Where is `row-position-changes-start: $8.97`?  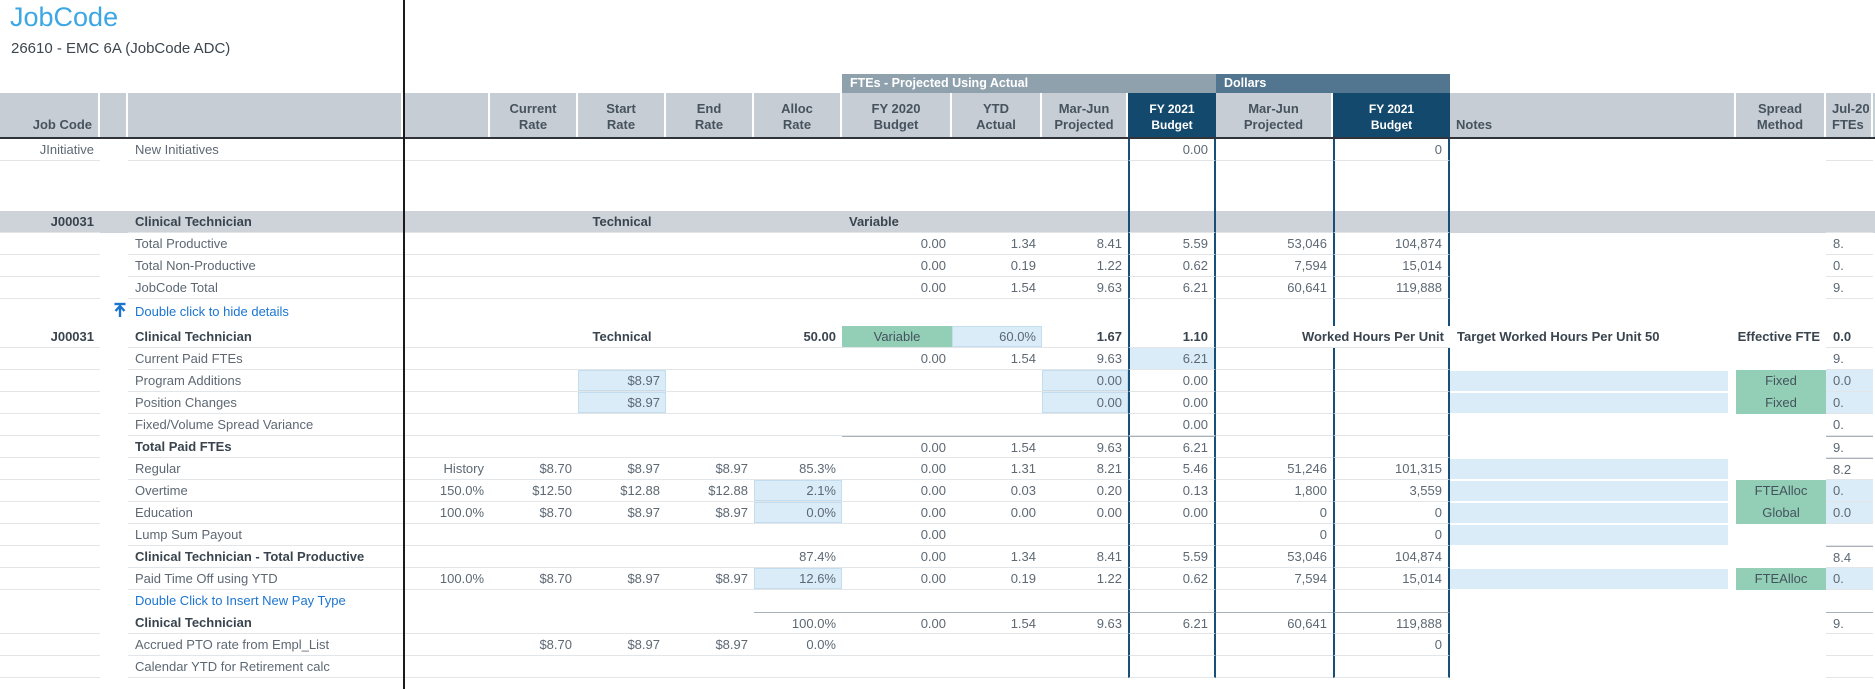
row-position-changes-start: $8.97 is located at coordinates (622, 403).